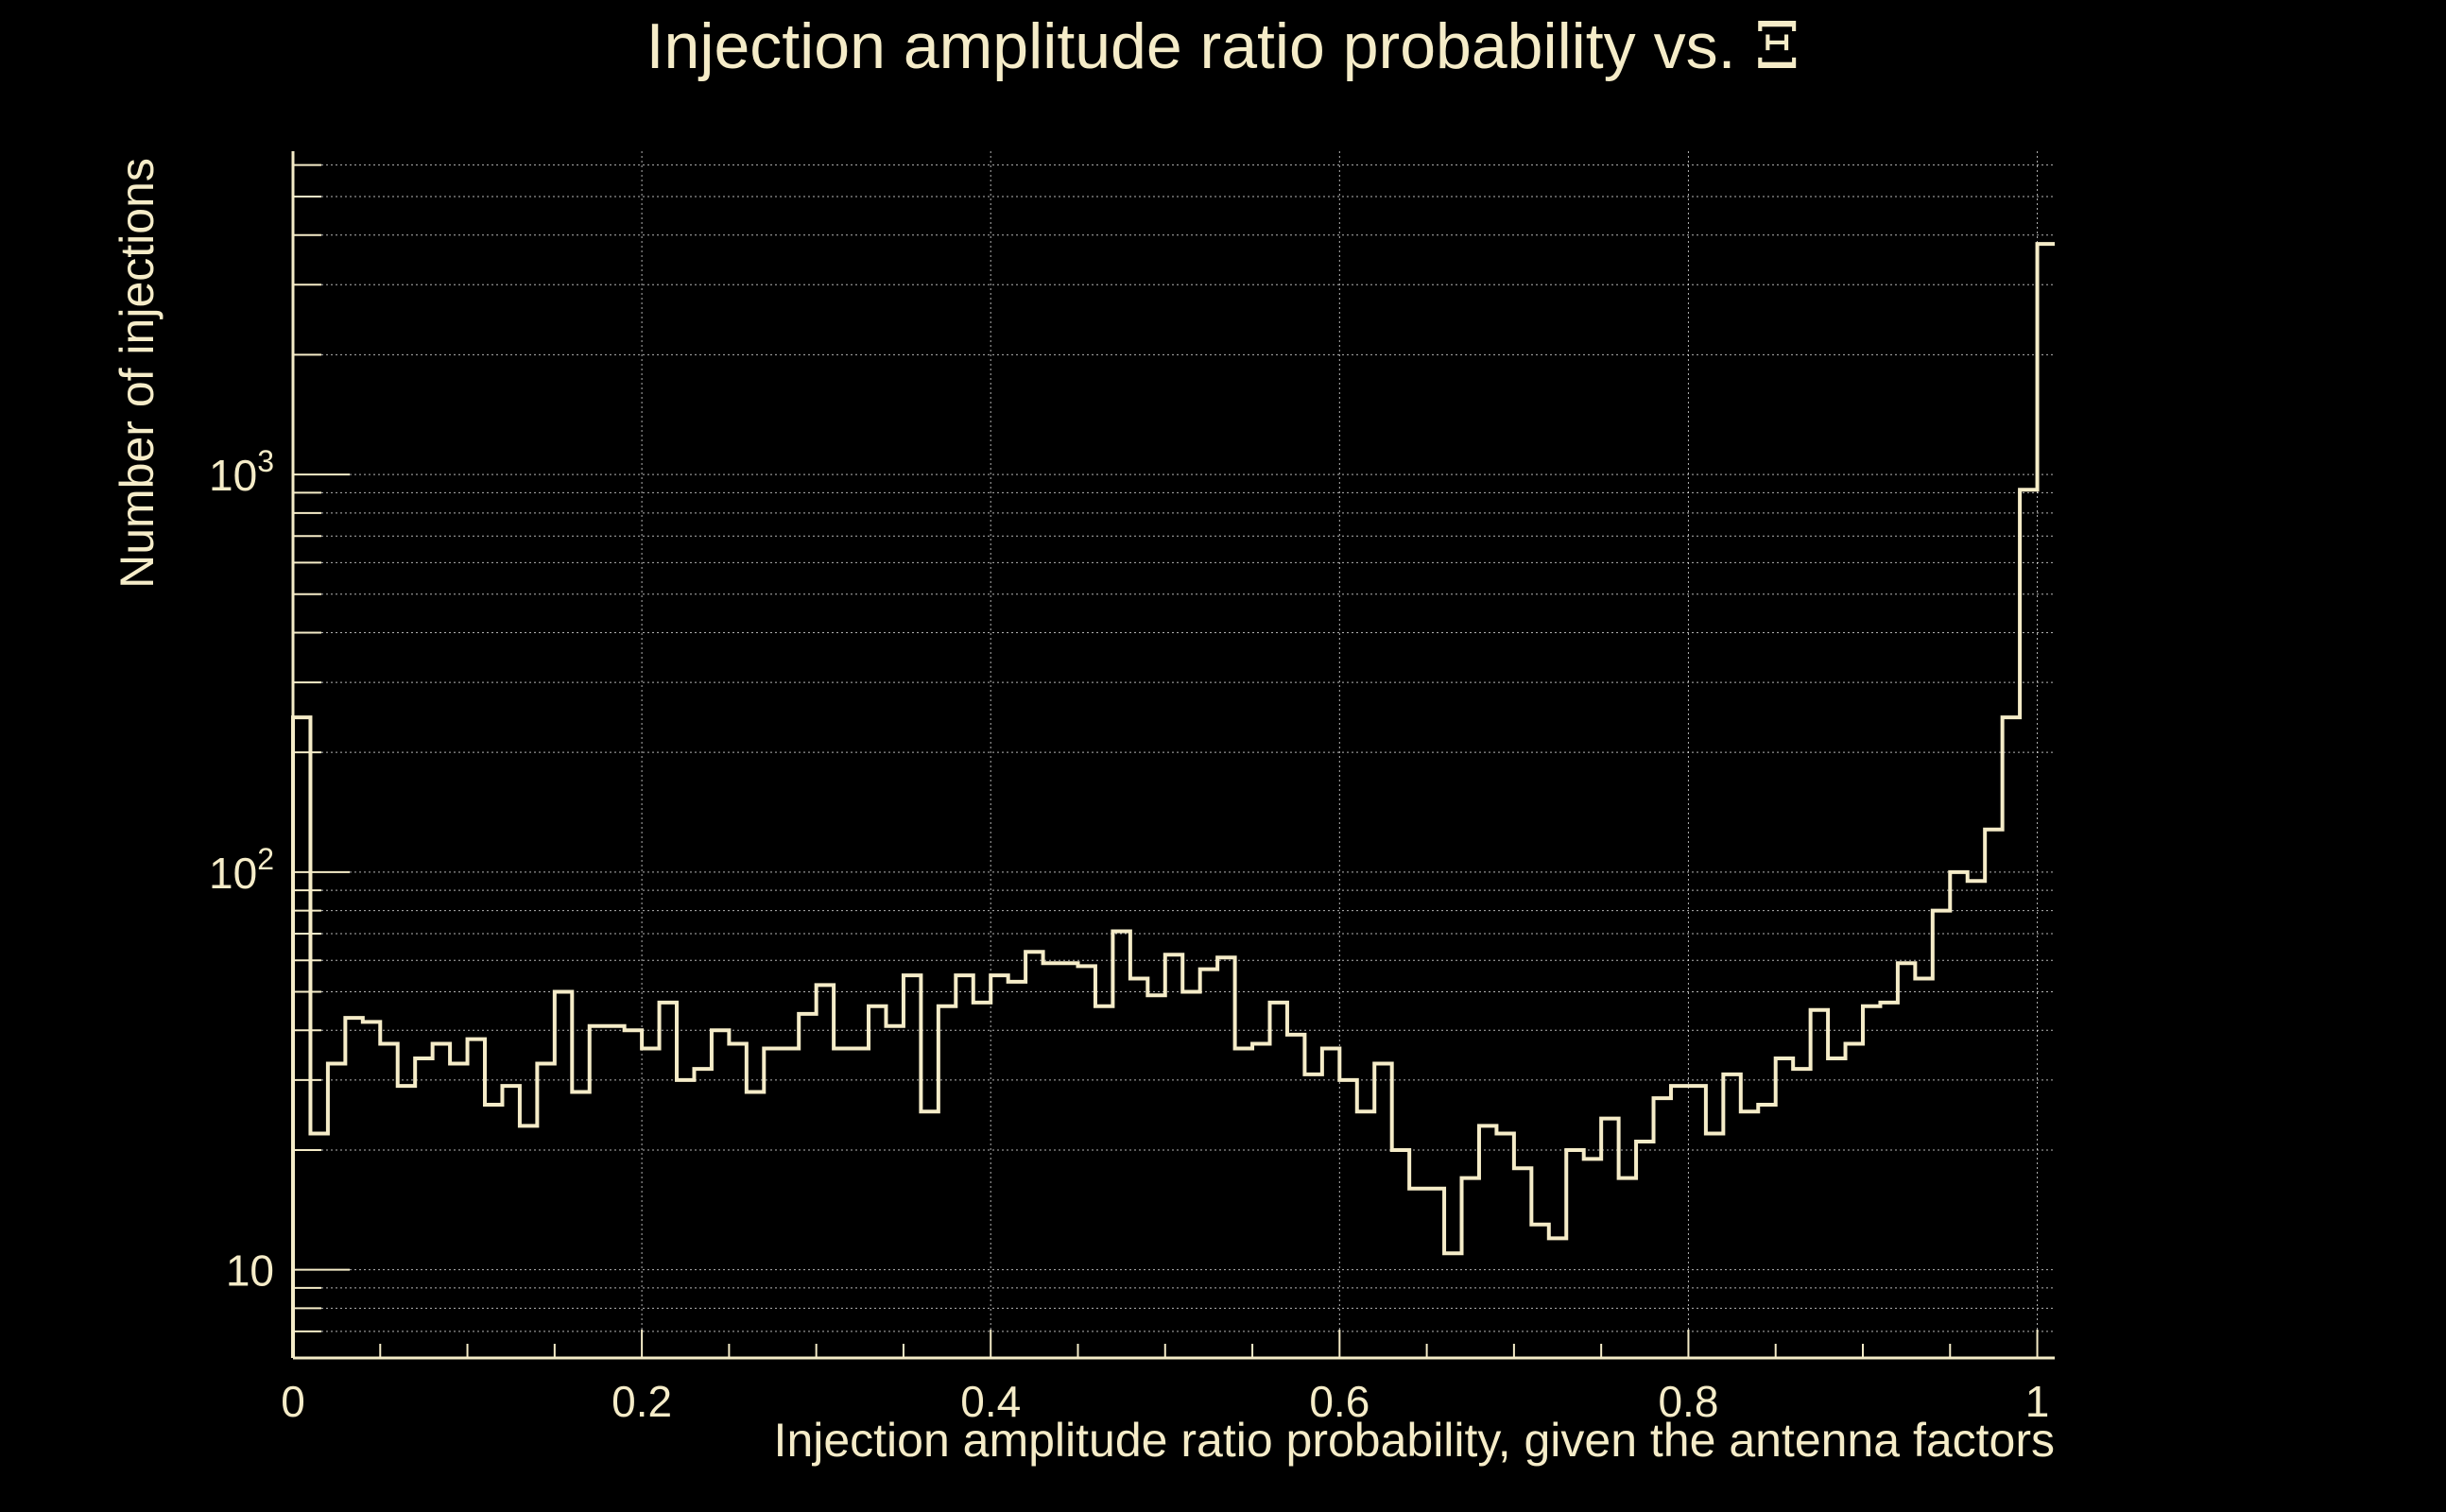 The image size is (2446, 1512). What do you see at coordinates (991, 1401) in the screenshot?
I see `x-tick-label: 0.4` at bounding box center [991, 1401].